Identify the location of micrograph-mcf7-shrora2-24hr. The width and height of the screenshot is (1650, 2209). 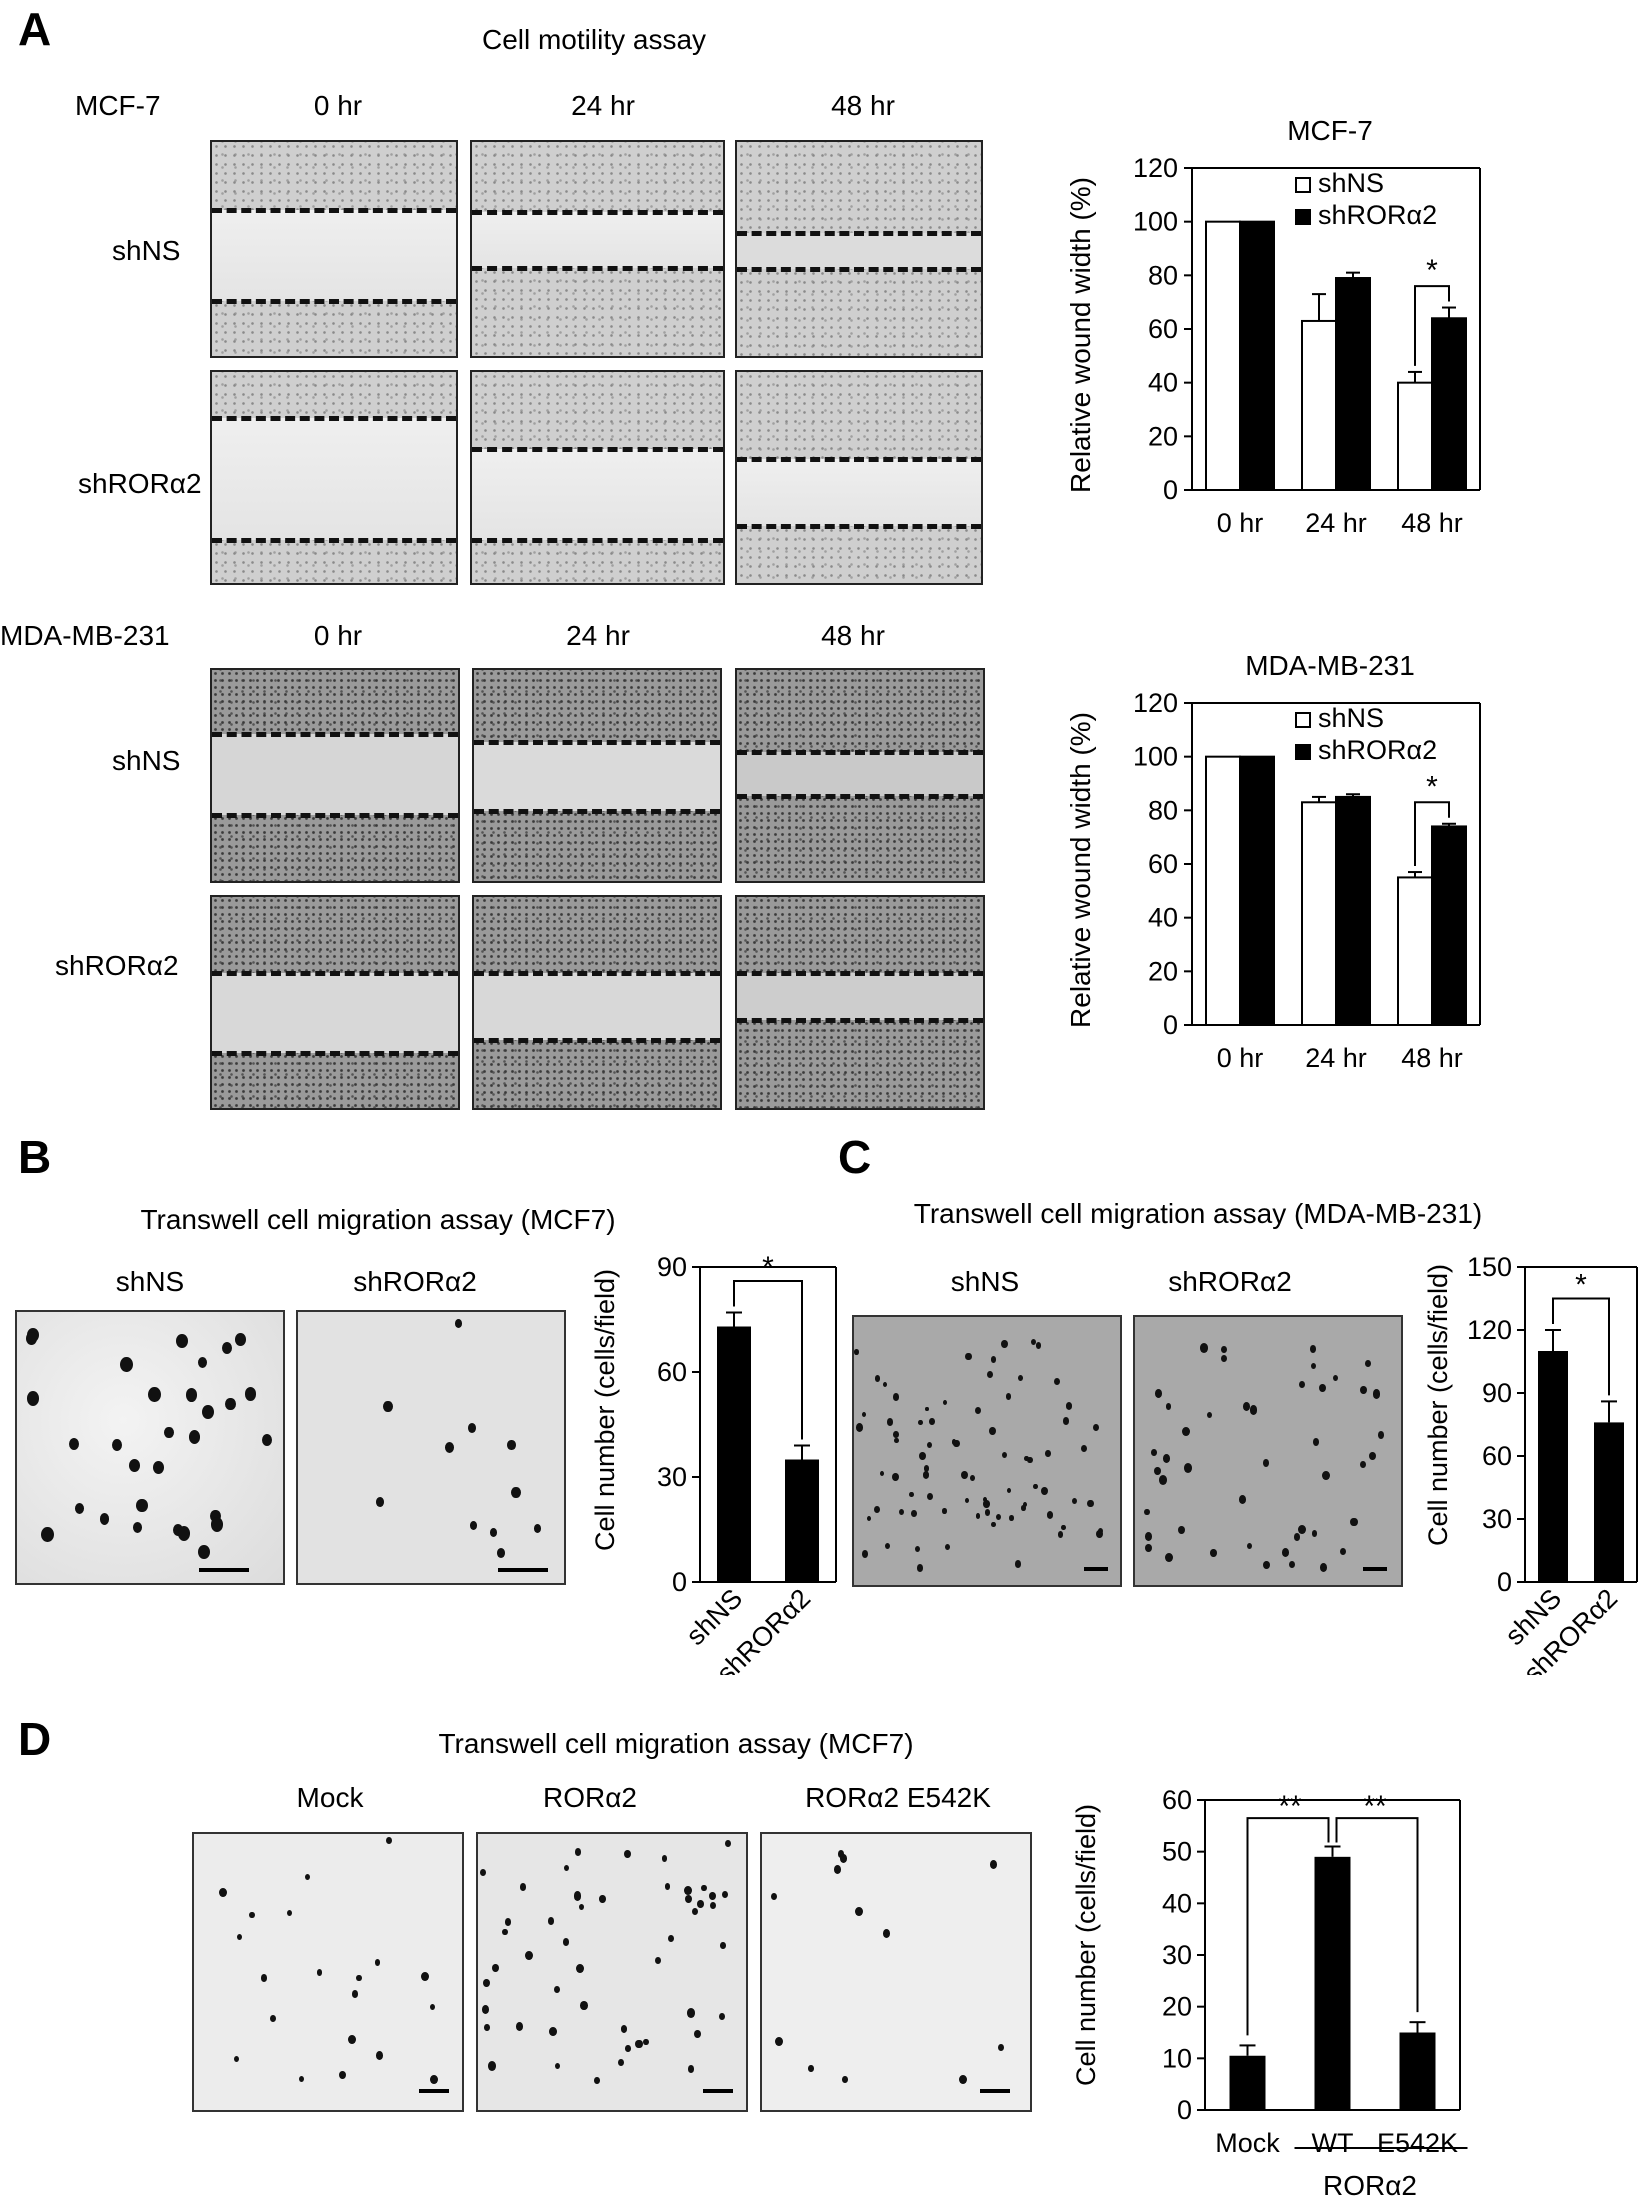
(597, 477).